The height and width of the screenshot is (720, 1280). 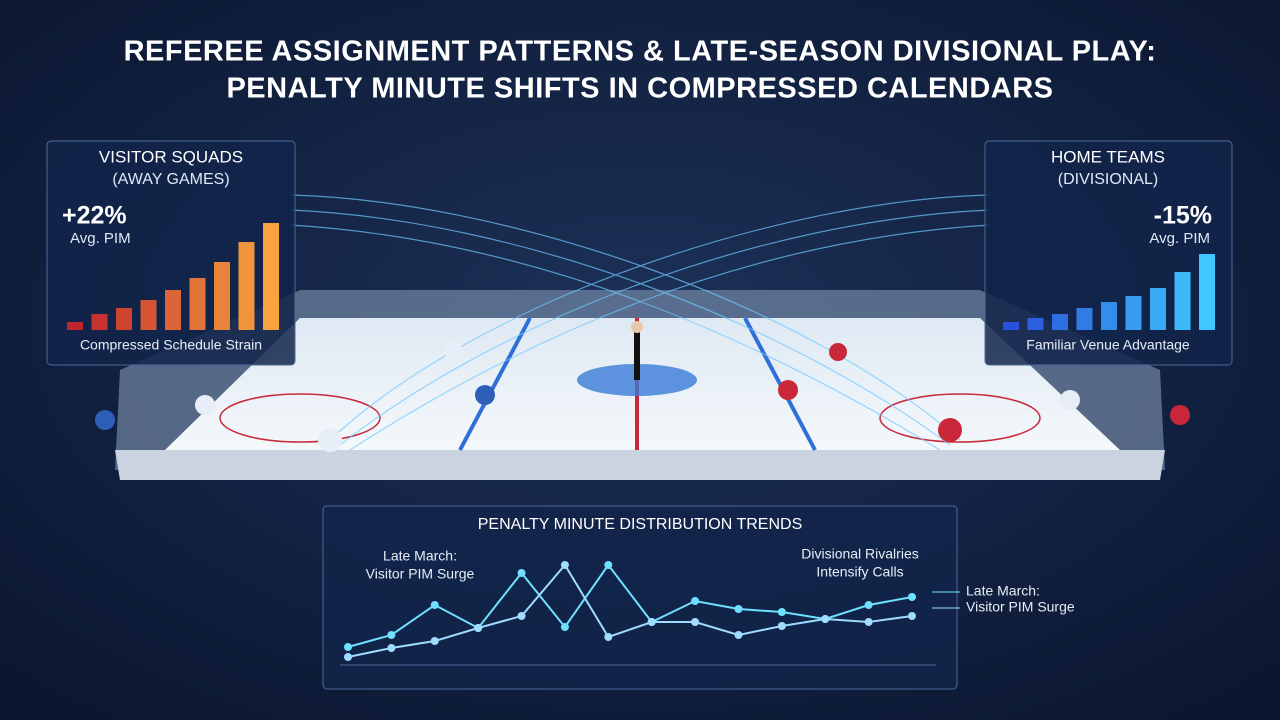 I want to click on chart-box, so click(x=640, y=597).